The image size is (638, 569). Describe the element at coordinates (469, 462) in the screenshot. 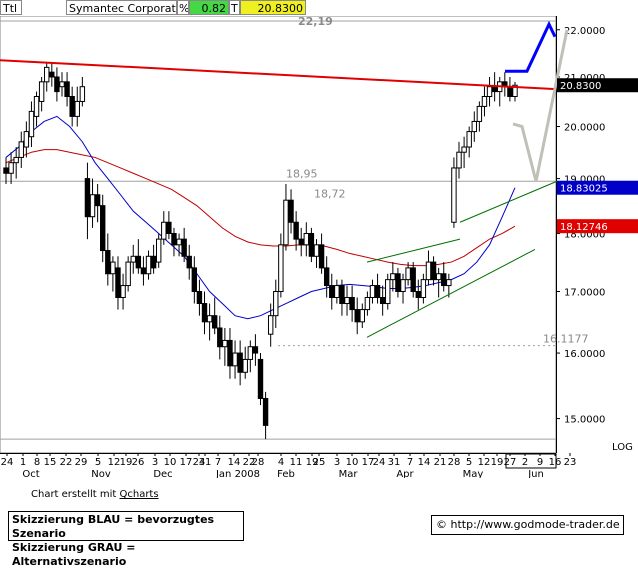

I see `x-tick-label: 5` at that location.